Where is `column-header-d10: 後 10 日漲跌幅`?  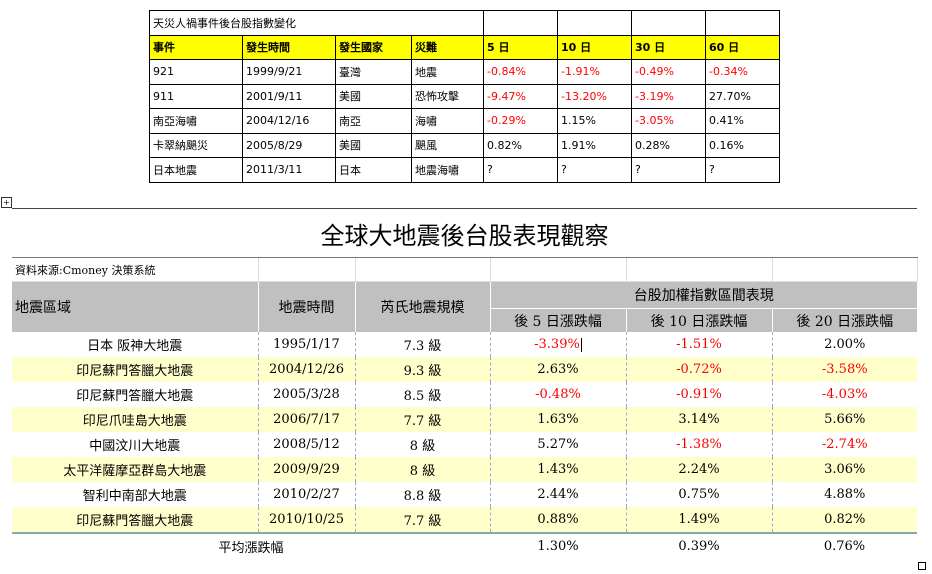 column-header-d10: 後 10 日漲跌幅 is located at coordinates (699, 320).